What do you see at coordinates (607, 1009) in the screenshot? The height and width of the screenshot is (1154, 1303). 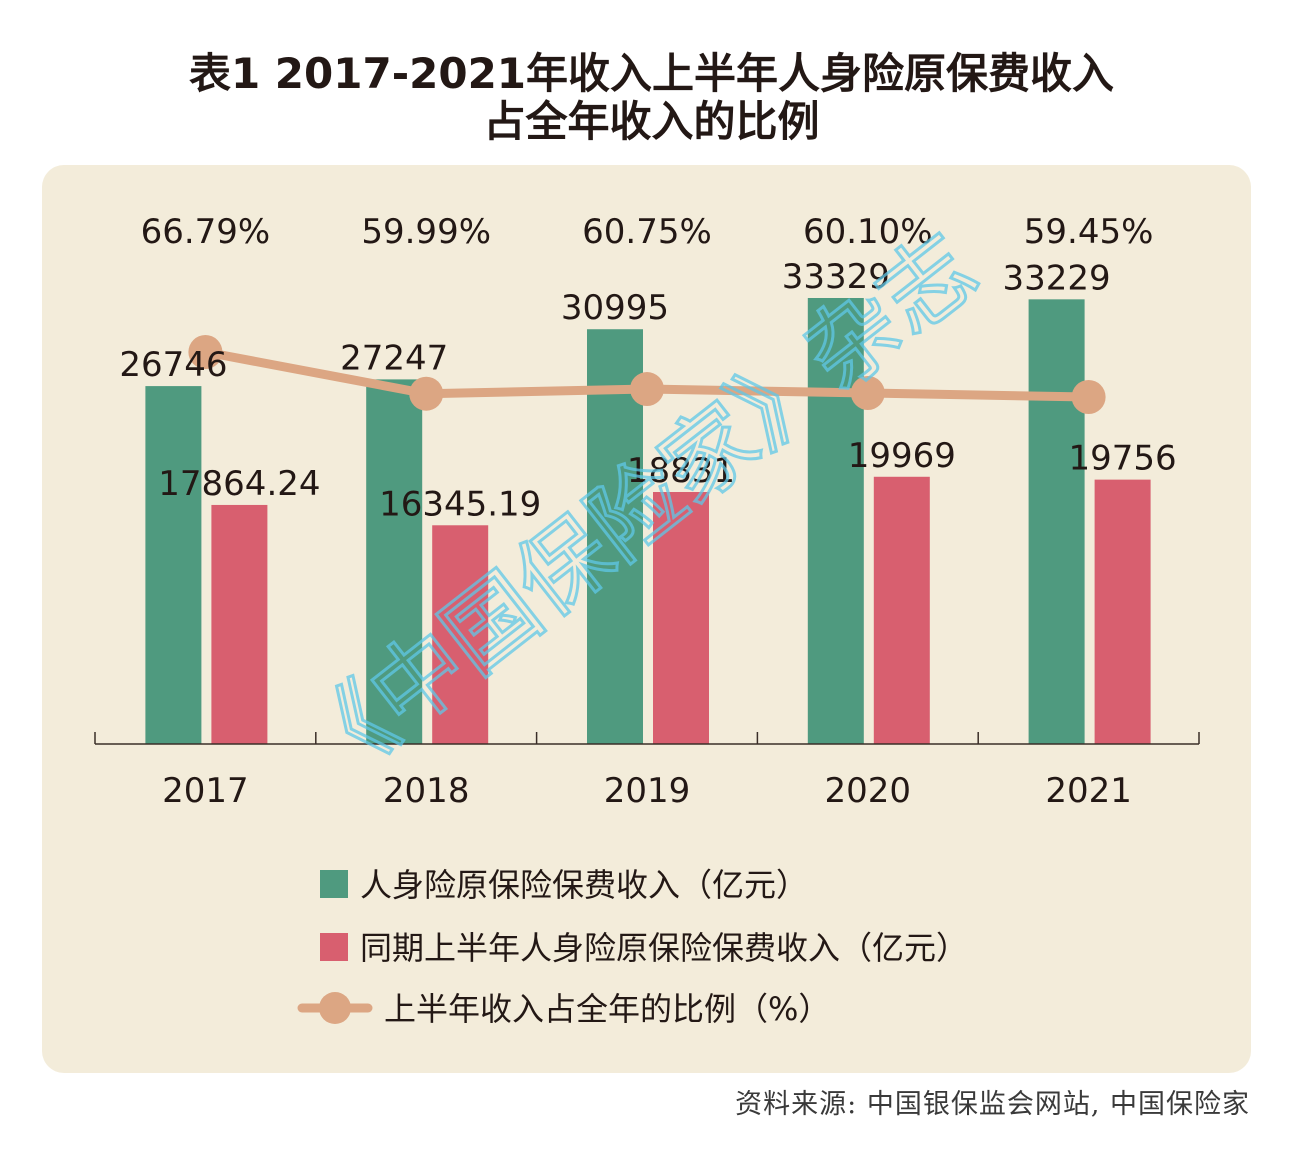 I see `legend-label-series3: 上半年收入占全年的比例（%）` at bounding box center [607, 1009].